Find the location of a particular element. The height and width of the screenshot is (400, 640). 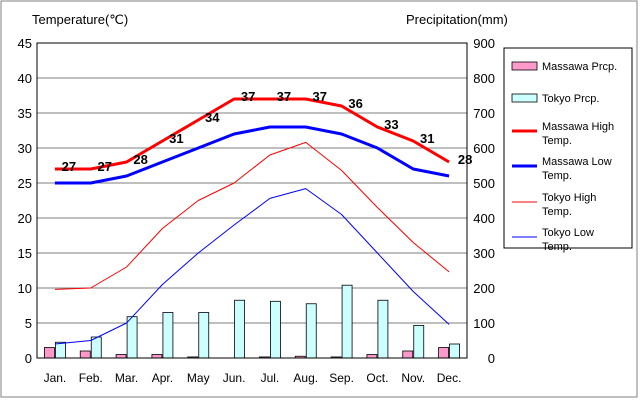

legend-label: Massawa Low is located at coordinates (577, 162).